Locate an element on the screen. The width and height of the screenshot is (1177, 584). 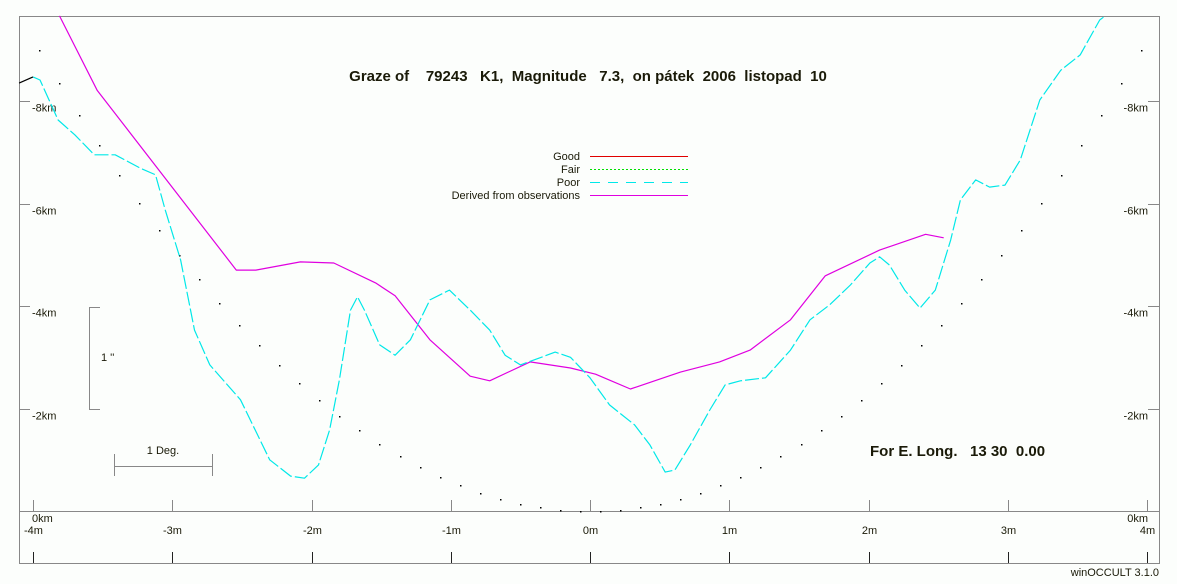
zero-km-label-left: 0km is located at coordinates (42, 519).